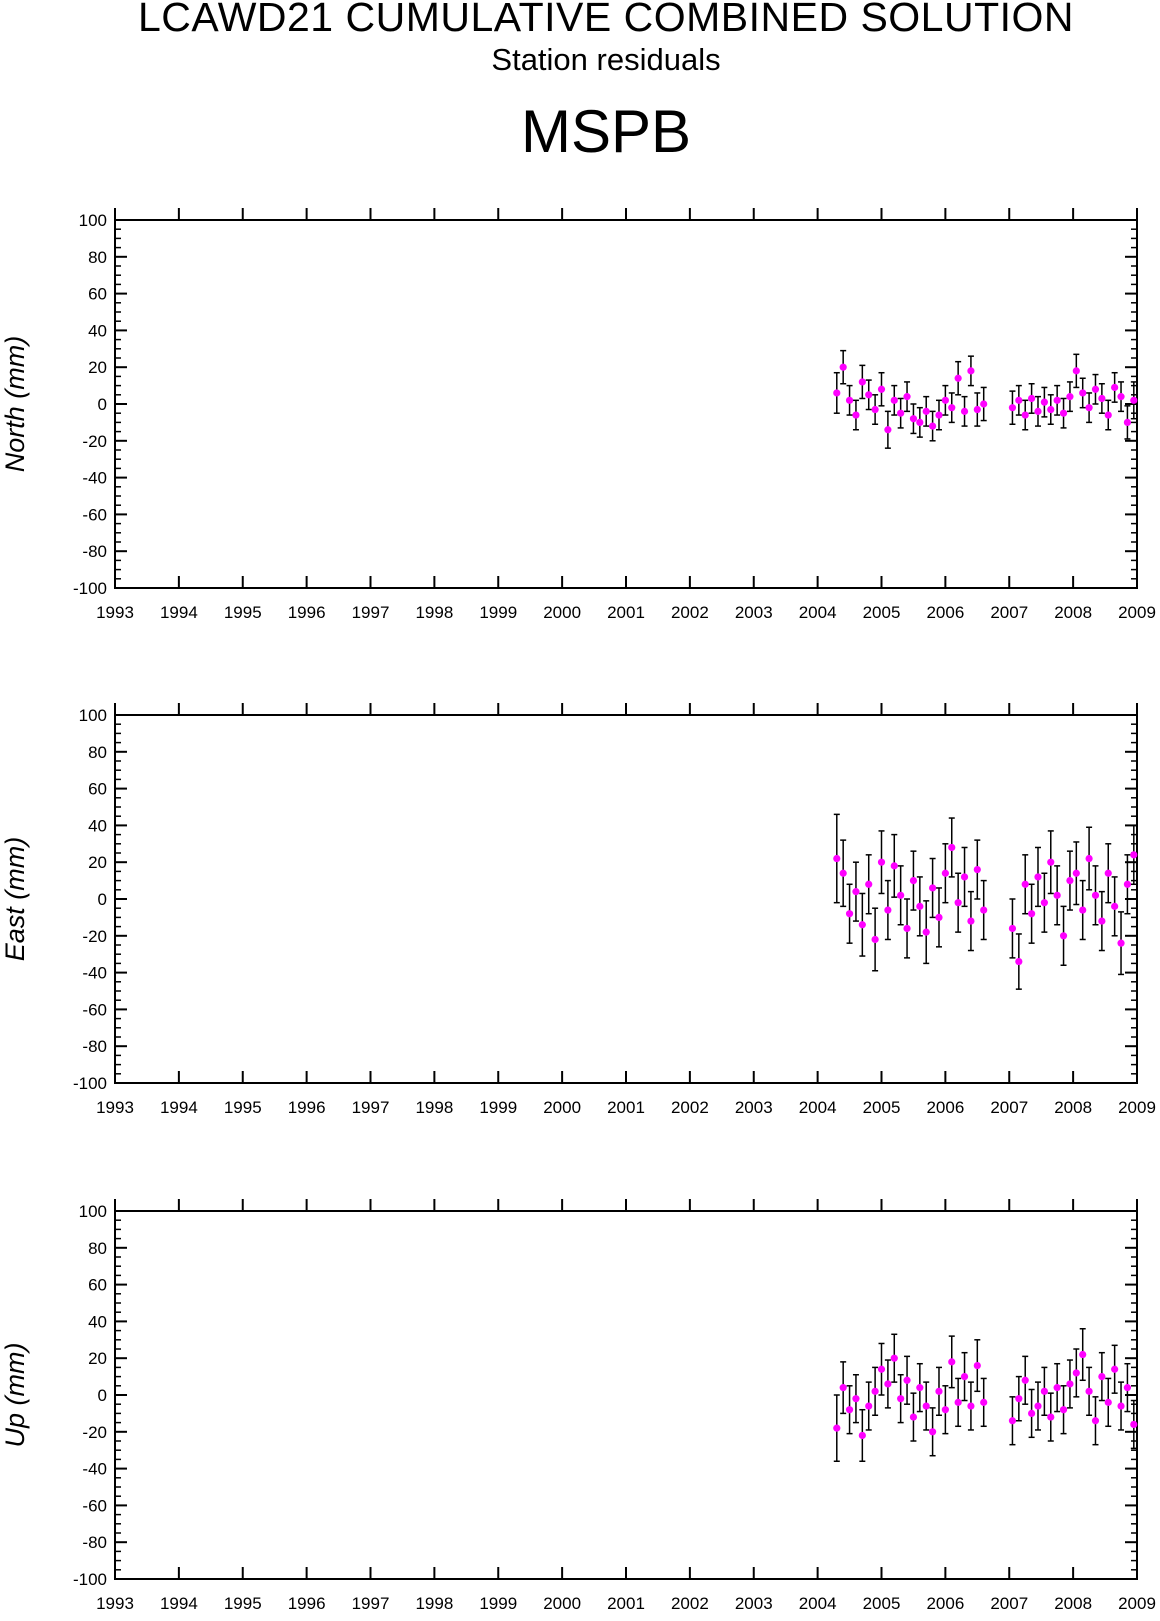 The width and height of the screenshot is (1160, 1621). What do you see at coordinates (93, 1211) in the screenshot?
I see `panel-3-y-tick-label: 100` at bounding box center [93, 1211].